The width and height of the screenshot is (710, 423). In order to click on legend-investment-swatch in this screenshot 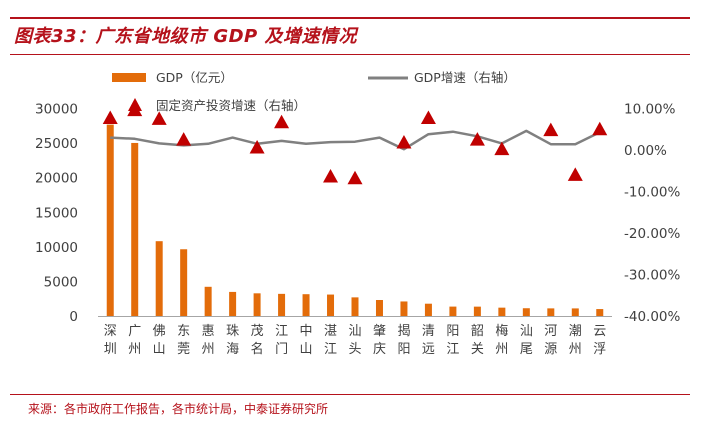, I will do `click(135, 104)`.